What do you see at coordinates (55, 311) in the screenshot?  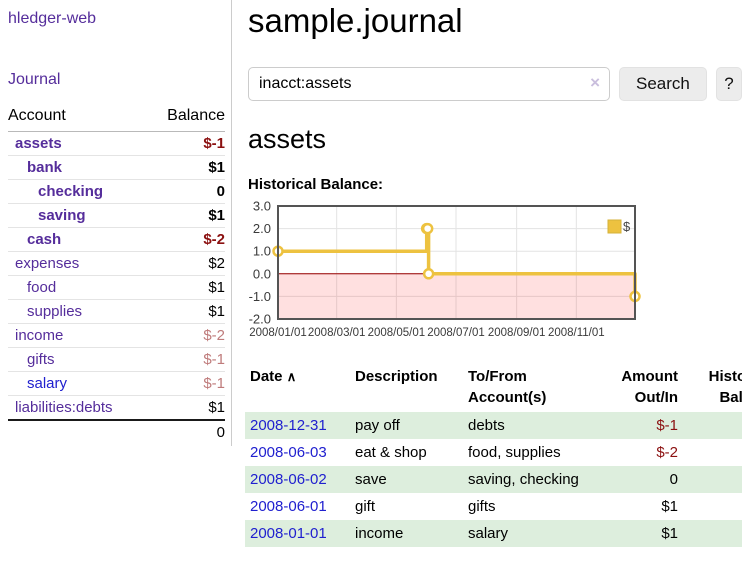 I see `sidebar-account-link-supplies: supplies` at bounding box center [55, 311].